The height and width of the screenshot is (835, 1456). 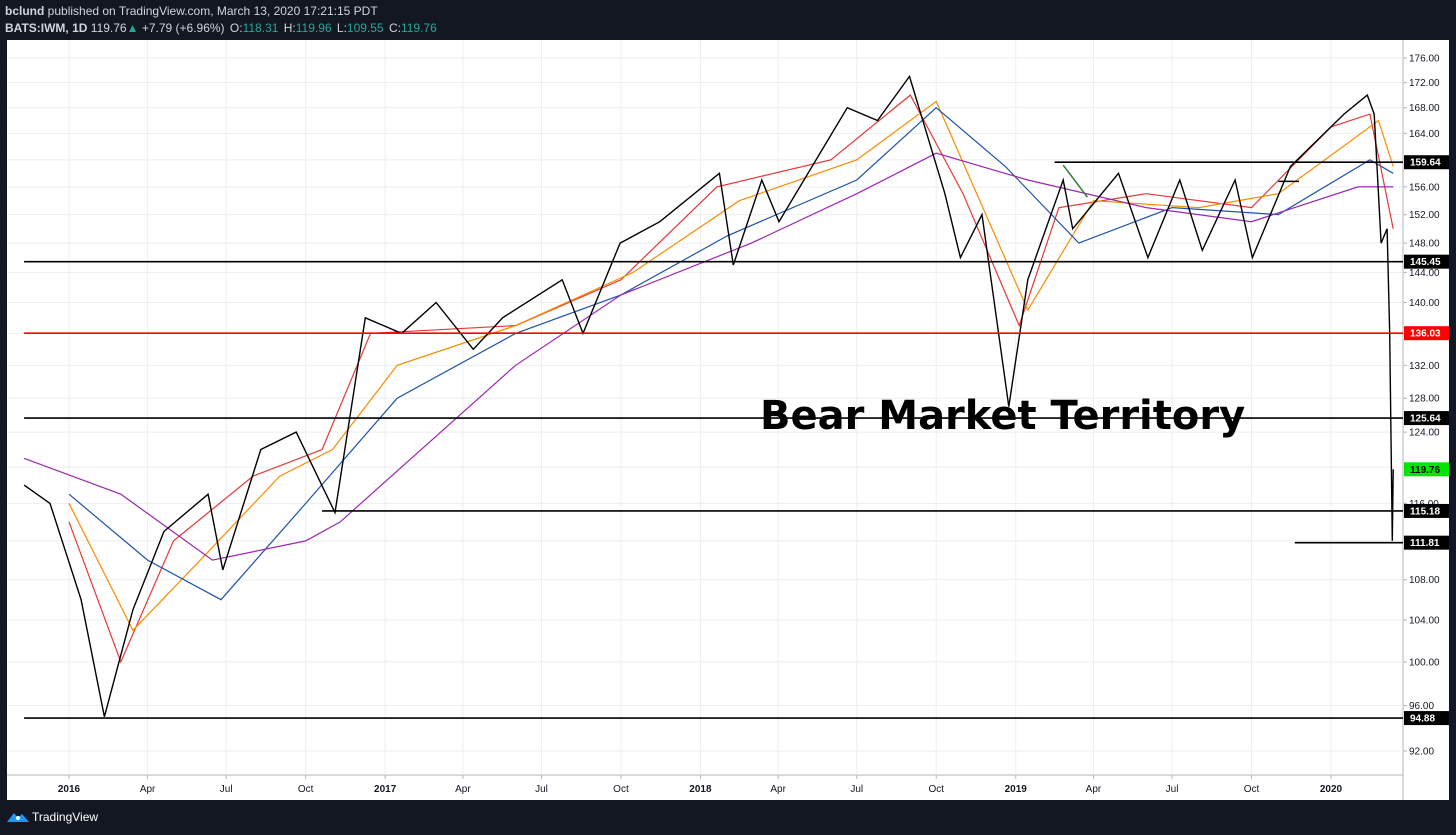 What do you see at coordinates (1424, 366) in the screenshot?
I see `price-tick-label: 132.00` at bounding box center [1424, 366].